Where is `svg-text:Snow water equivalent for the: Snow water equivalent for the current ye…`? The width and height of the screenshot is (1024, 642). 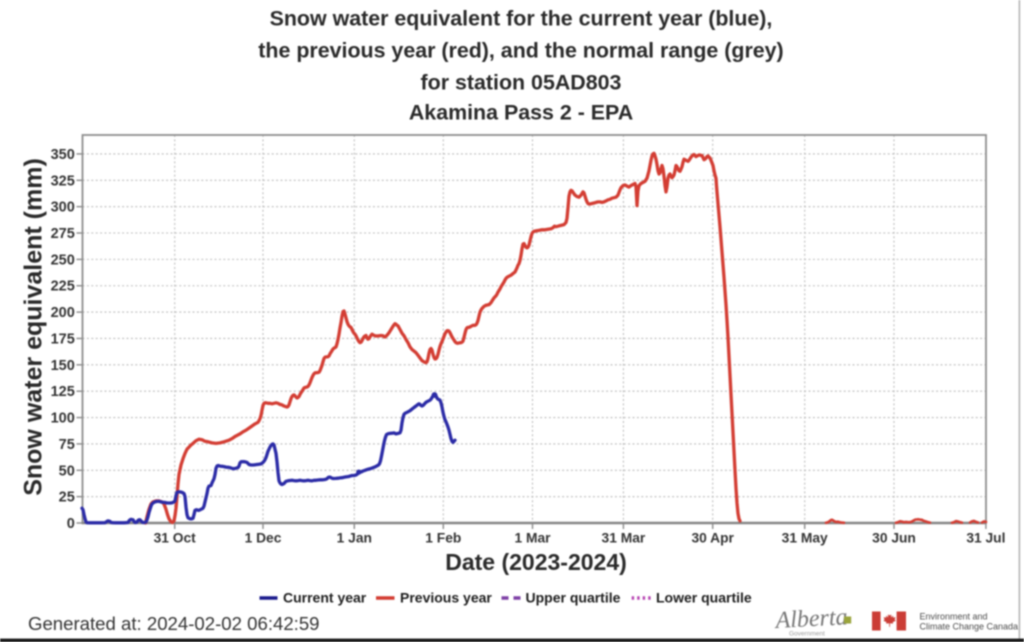 svg-text:Snow water equivalent for the: Snow water equivalent for the current ye… is located at coordinates (521, 19).